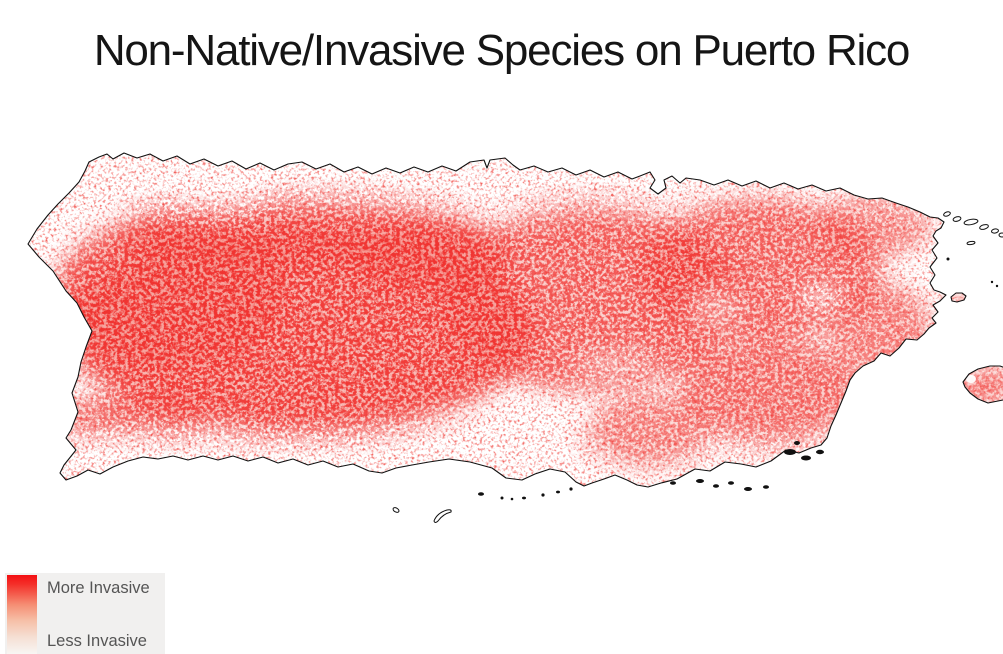  Describe the element at coordinates (971, 379) in the screenshot. I see `vieques-clear-notch` at that location.